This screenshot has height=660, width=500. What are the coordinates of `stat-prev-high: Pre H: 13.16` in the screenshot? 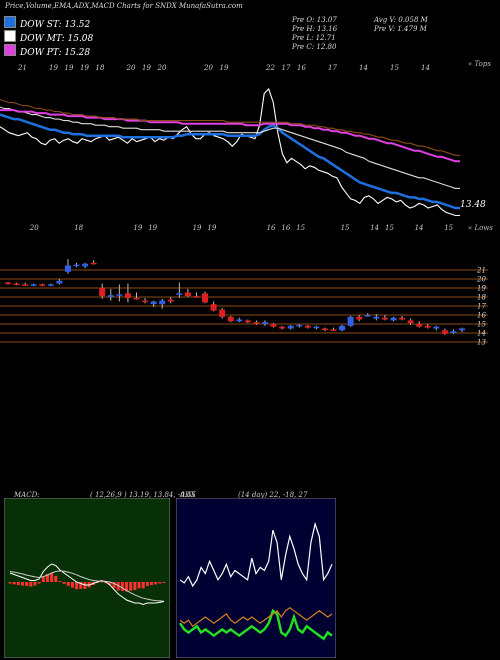 It's located at (315, 29).